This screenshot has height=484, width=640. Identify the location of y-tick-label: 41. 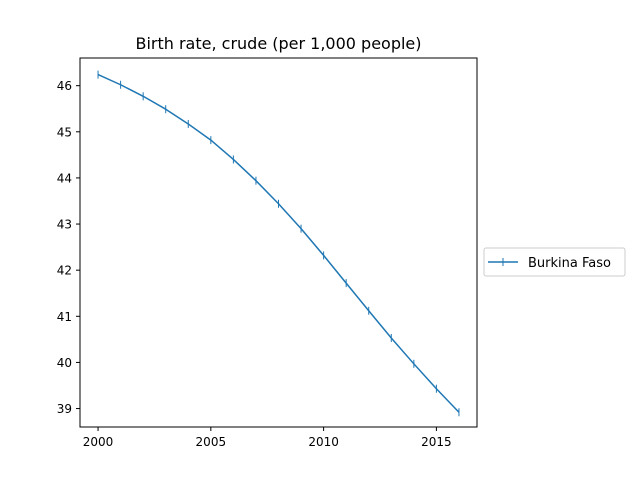
(64, 317).